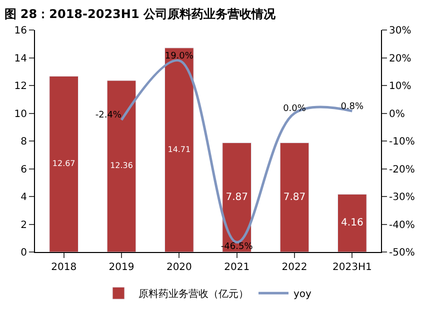 The image size is (426, 320). What do you see at coordinates (121, 165) in the screenshot?
I see `data-label: 12.36` at bounding box center [121, 165].